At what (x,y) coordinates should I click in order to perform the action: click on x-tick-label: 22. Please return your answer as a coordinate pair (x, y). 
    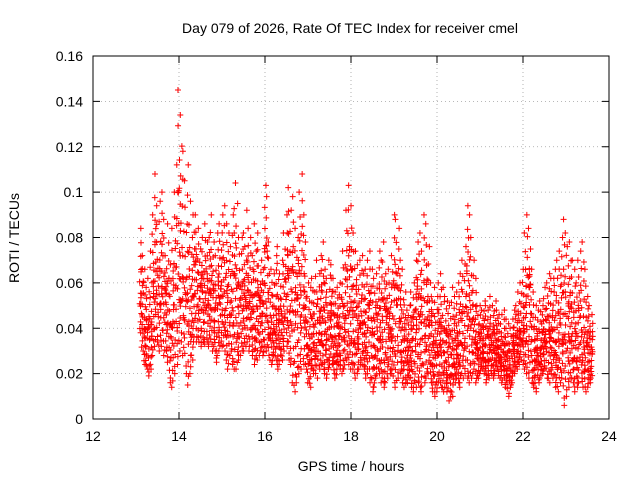
    Looking at the image, I should click on (523, 436).